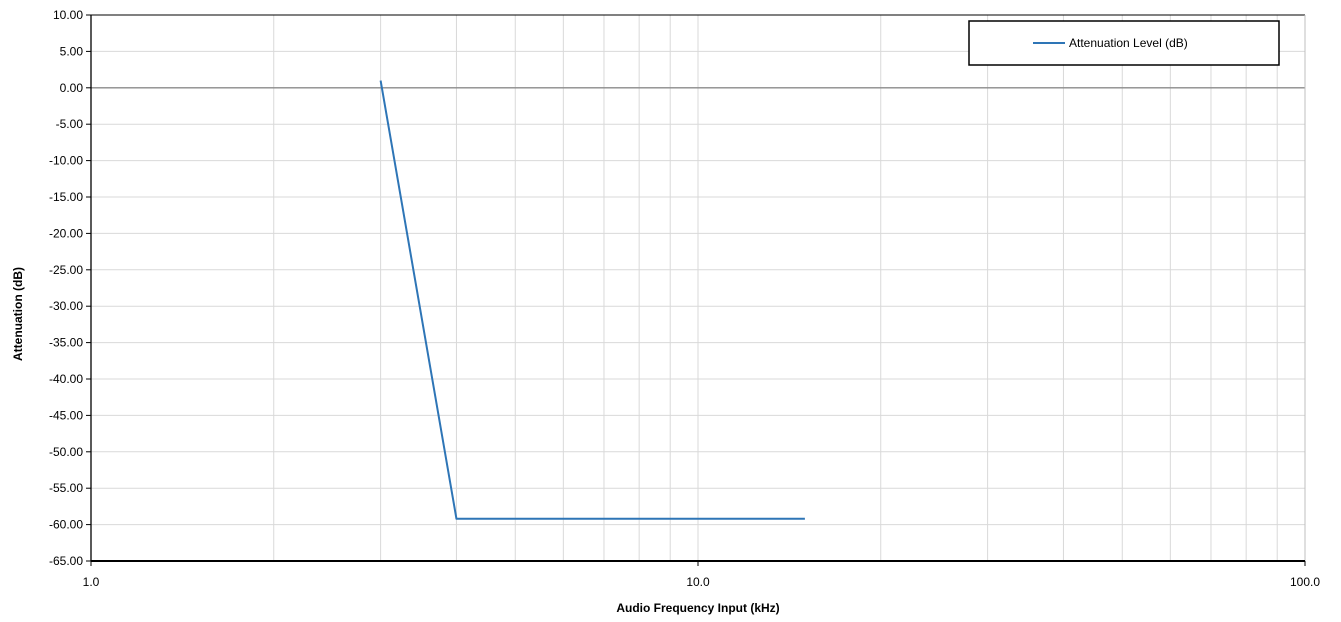  What do you see at coordinates (1128, 43) in the screenshot?
I see `legend-label: Attenuation Level (dB)` at bounding box center [1128, 43].